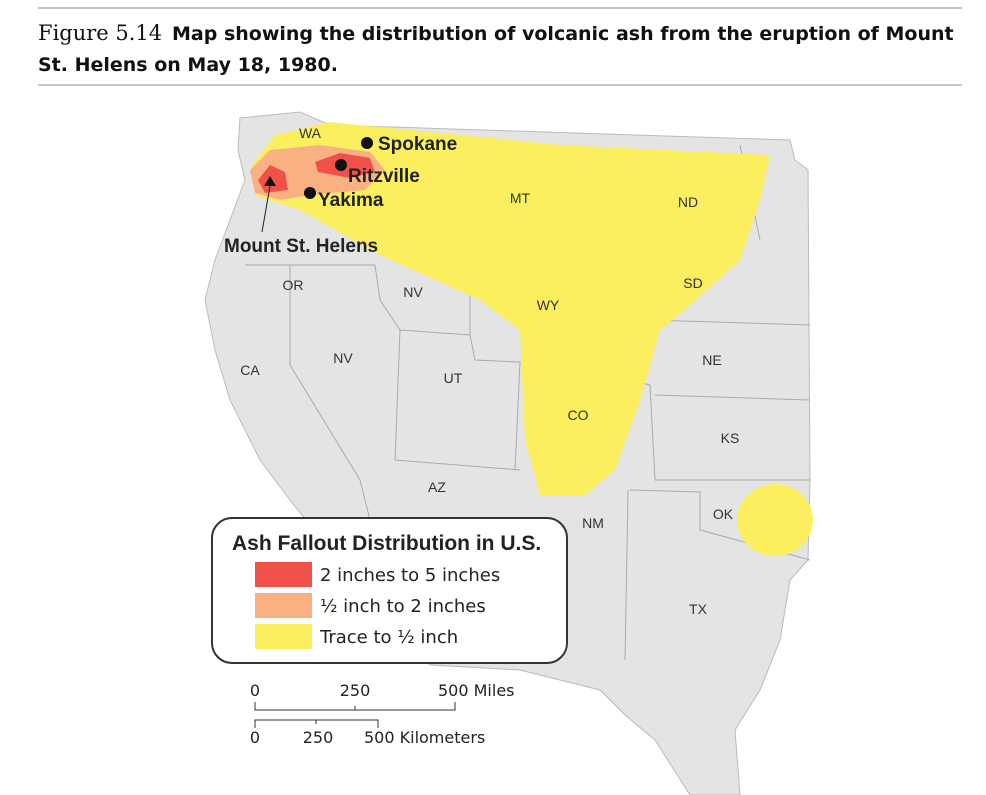 Image resolution: width=986 pixels, height=795 pixels. What do you see at coordinates (100, 33) in the screenshot?
I see `figure-label: Figure 5.14` at bounding box center [100, 33].